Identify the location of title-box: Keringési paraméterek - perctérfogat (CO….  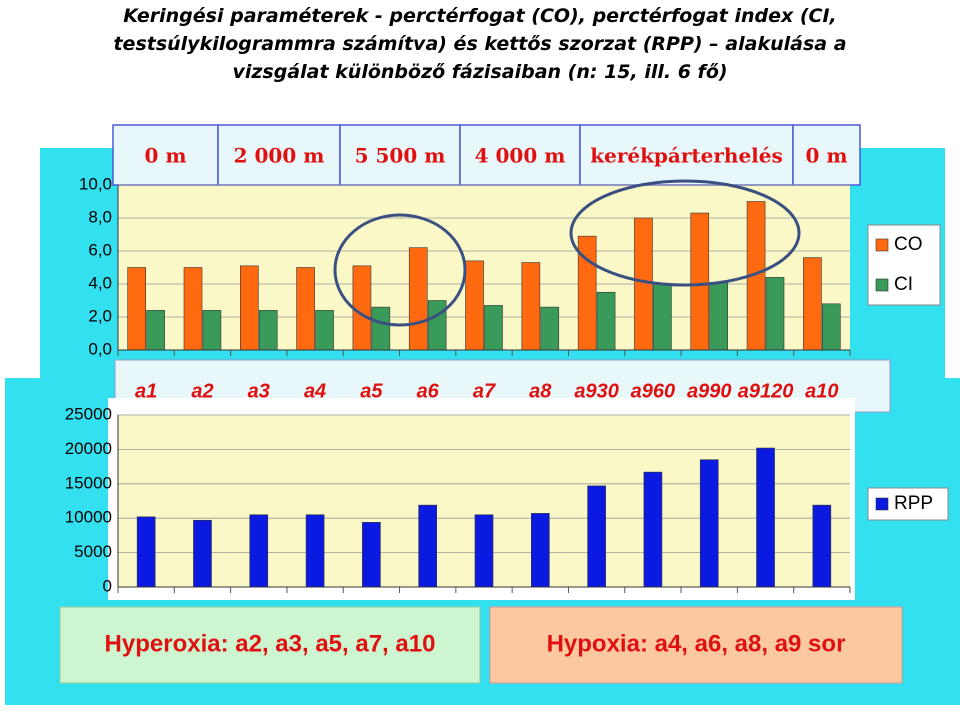
(480, 44).